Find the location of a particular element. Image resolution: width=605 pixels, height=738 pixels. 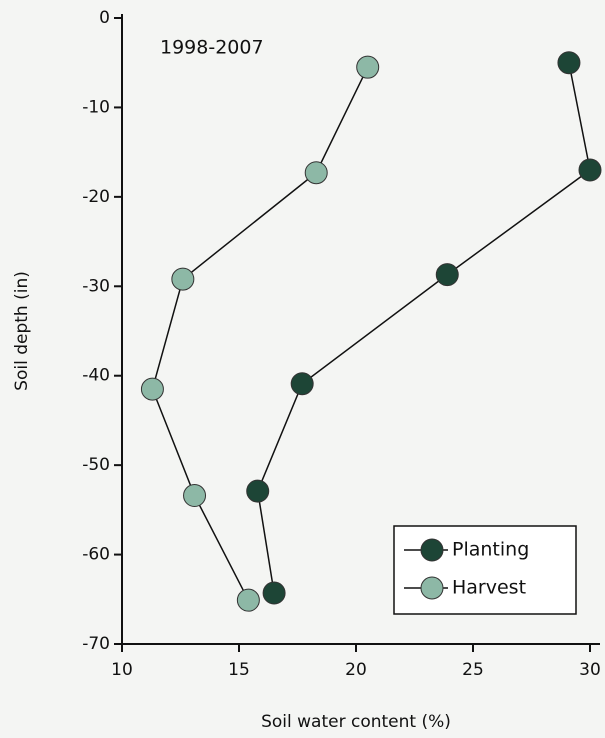

y-tick-label: -30 is located at coordinates (96, 286).